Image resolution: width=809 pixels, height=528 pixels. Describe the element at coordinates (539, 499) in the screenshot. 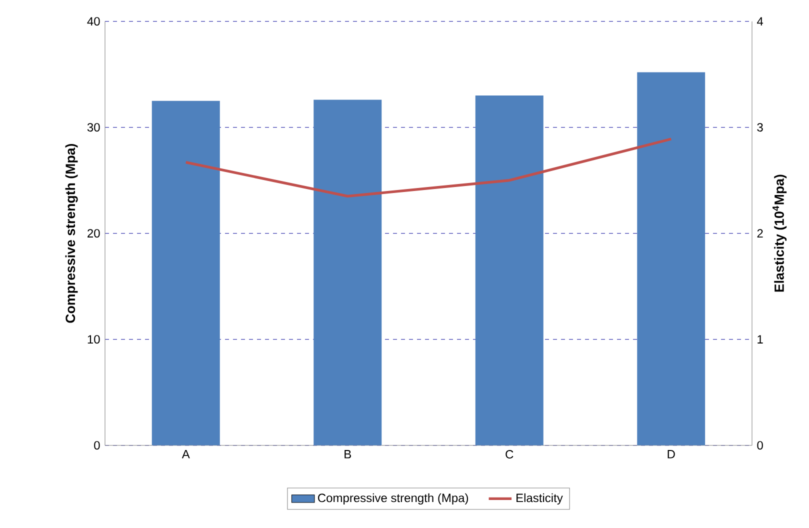

I see `legend-label: Elasticity` at that location.